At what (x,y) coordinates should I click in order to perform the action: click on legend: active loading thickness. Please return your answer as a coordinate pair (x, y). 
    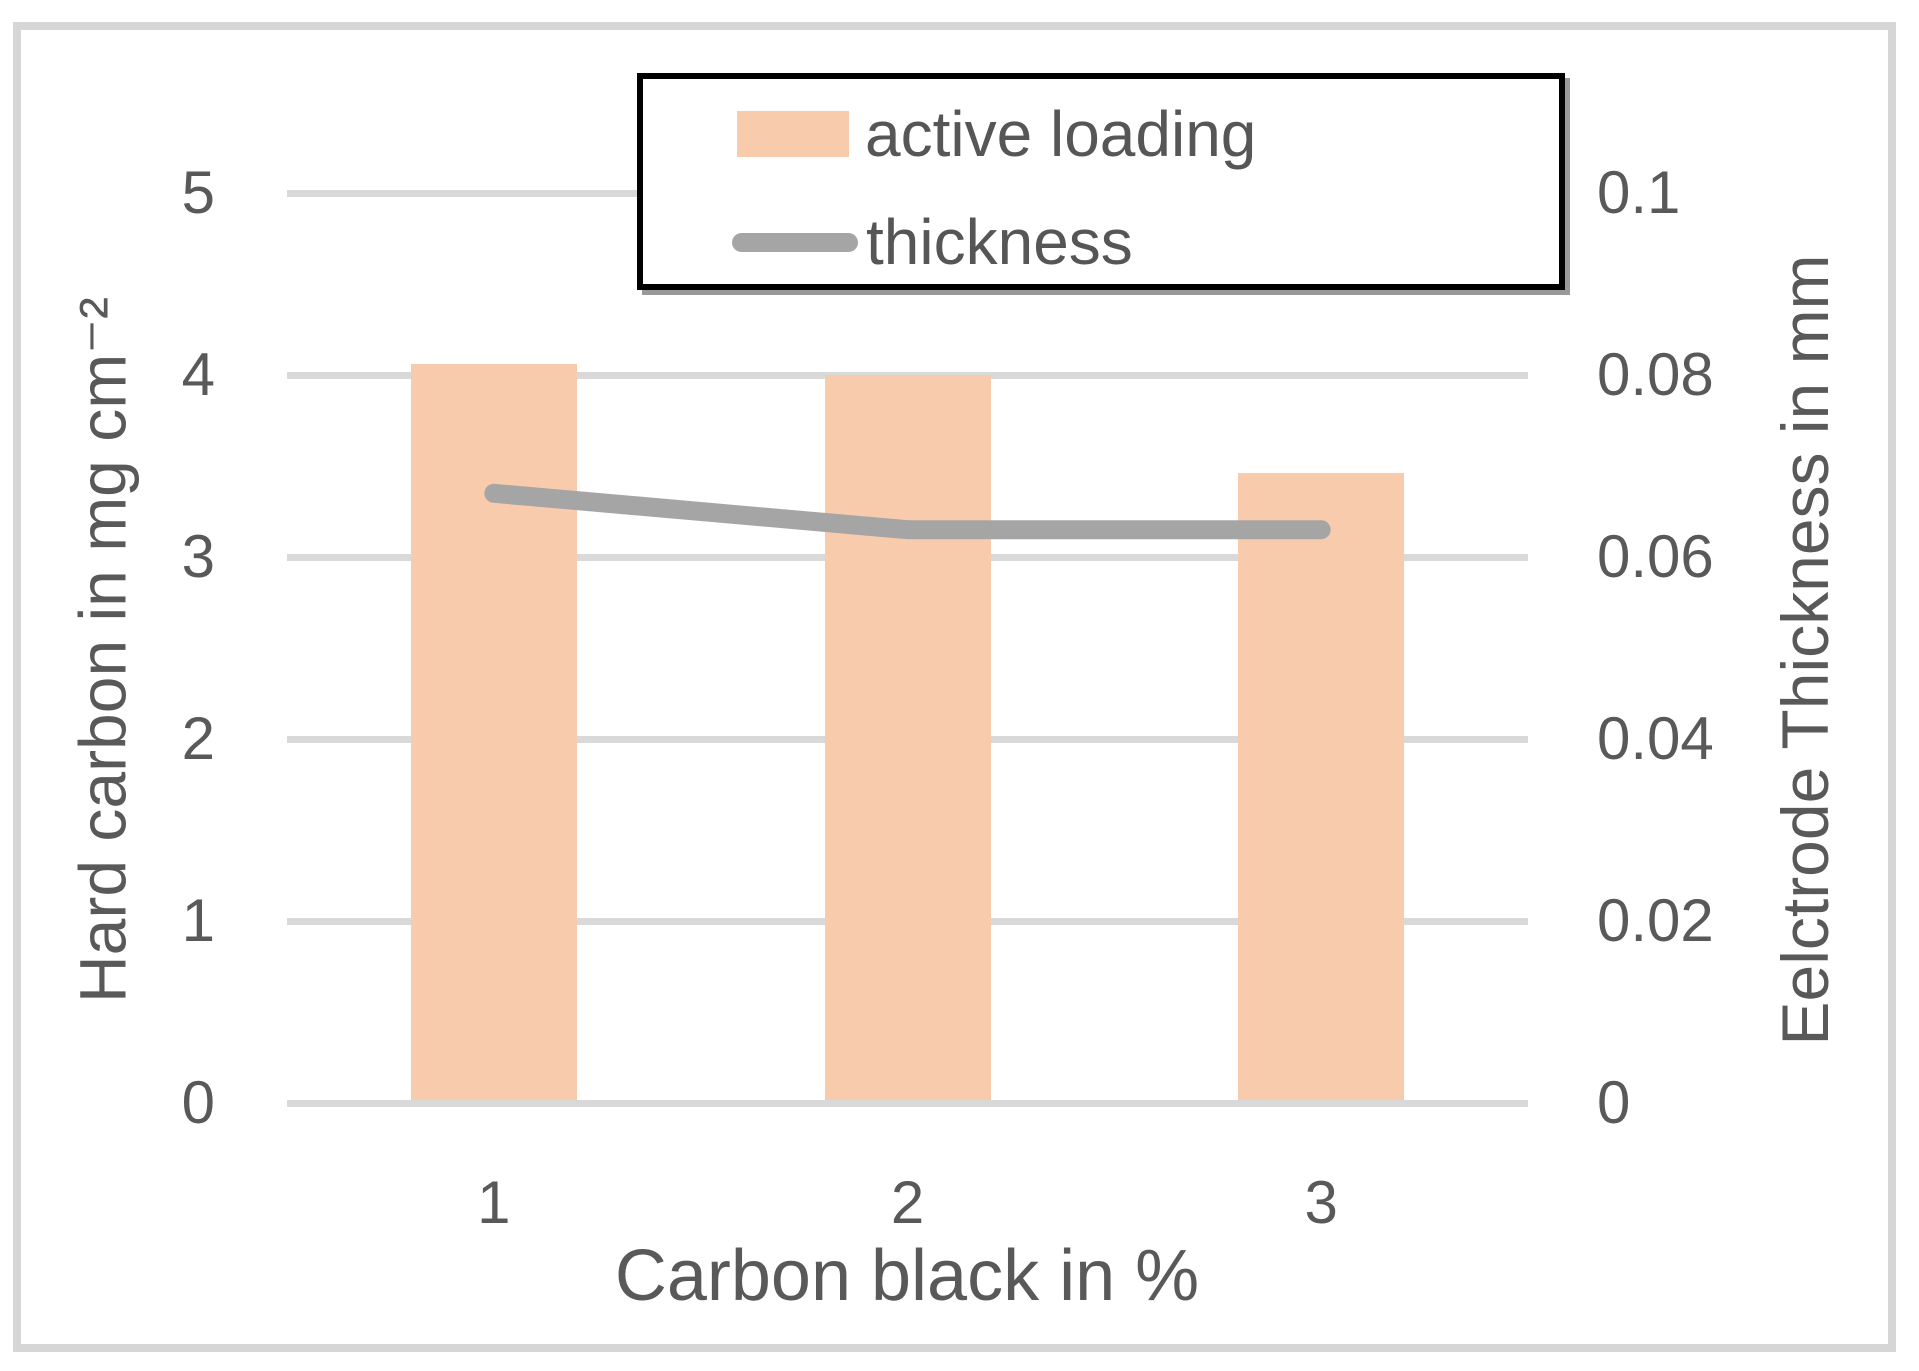
    Looking at the image, I should click on (1101, 181).